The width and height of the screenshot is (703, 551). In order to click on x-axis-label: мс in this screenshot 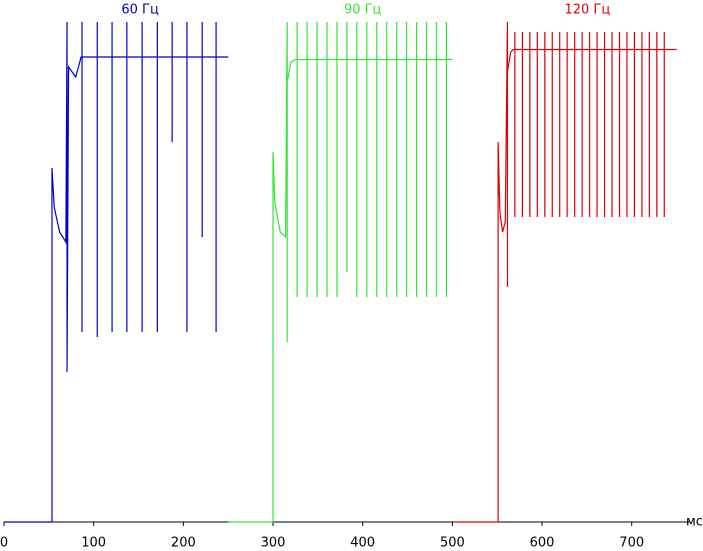, I will do `click(694, 522)`.